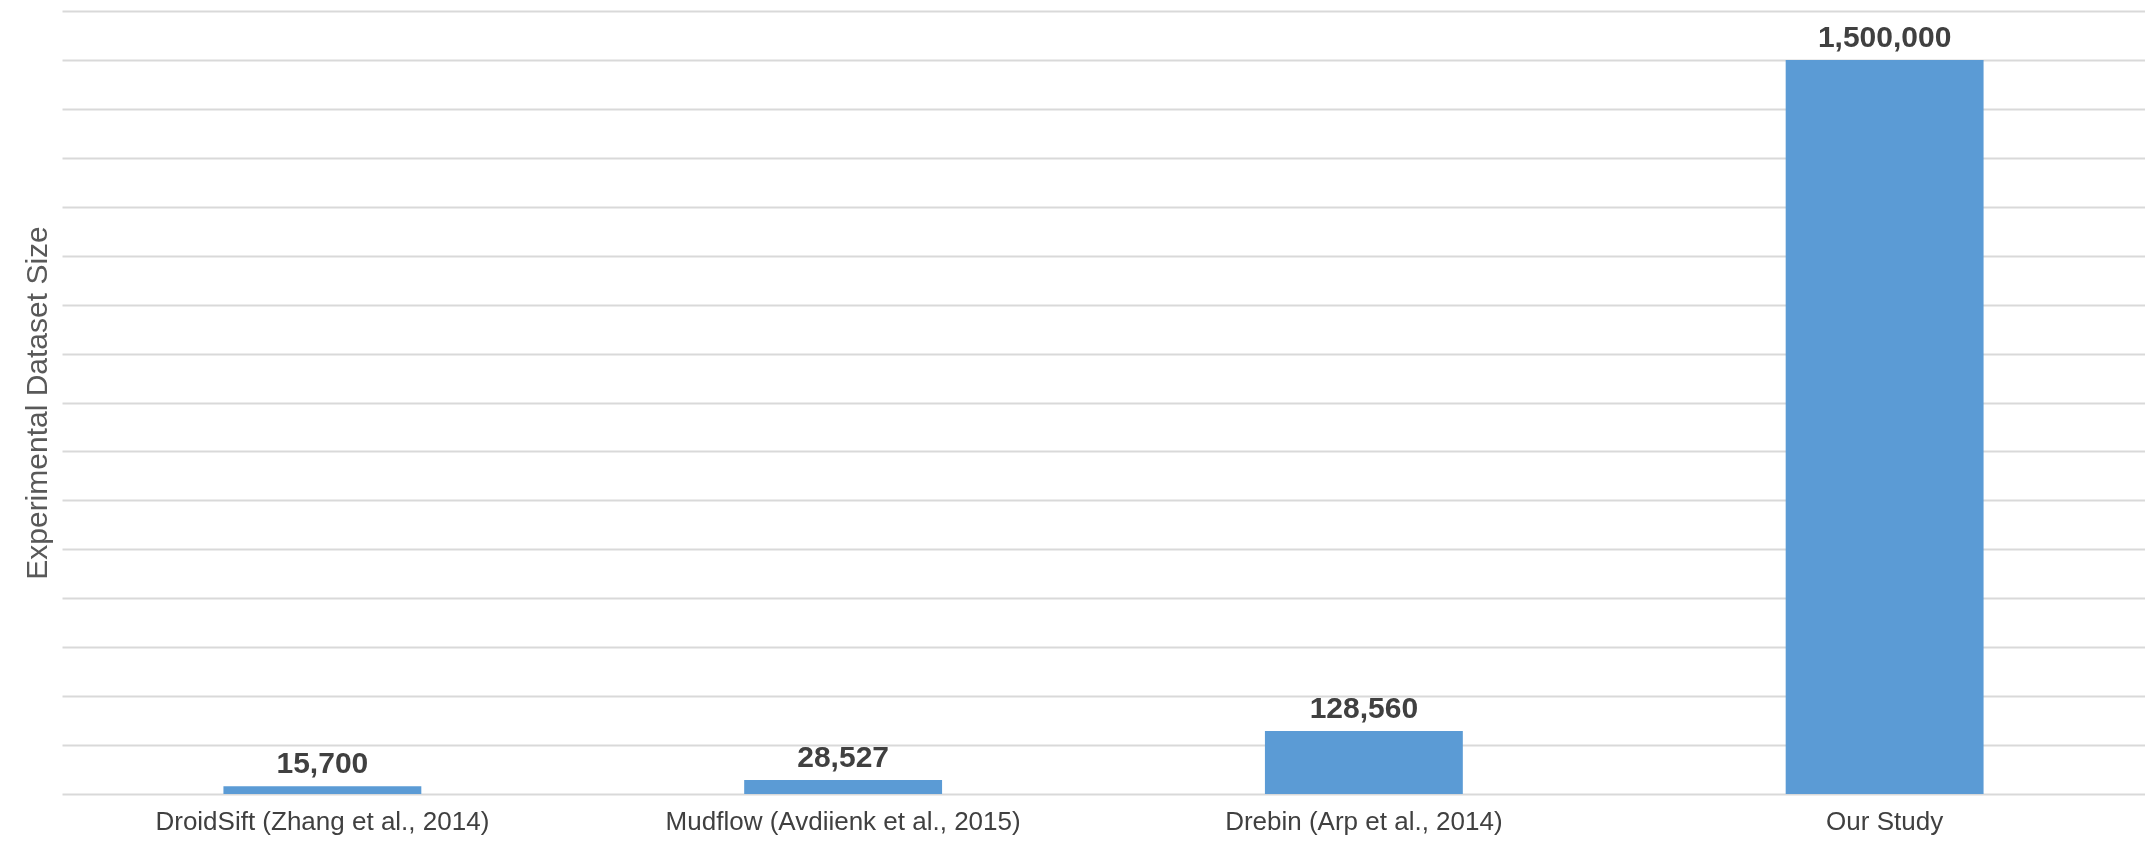 The width and height of the screenshot is (2145, 868). What do you see at coordinates (322, 763) in the screenshot?
I see `data-label: 15,700` at bounding box center [322, 763].